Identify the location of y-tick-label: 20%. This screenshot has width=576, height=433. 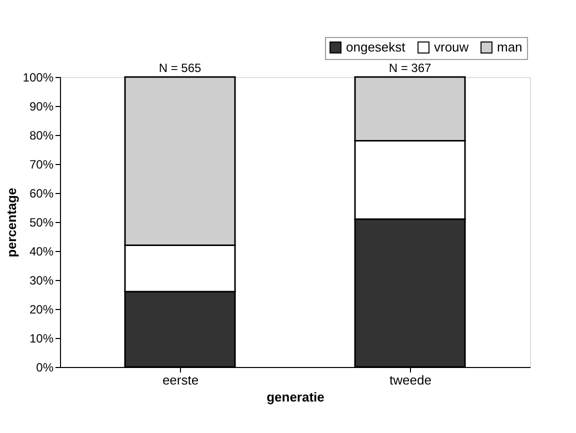
(41, 309).